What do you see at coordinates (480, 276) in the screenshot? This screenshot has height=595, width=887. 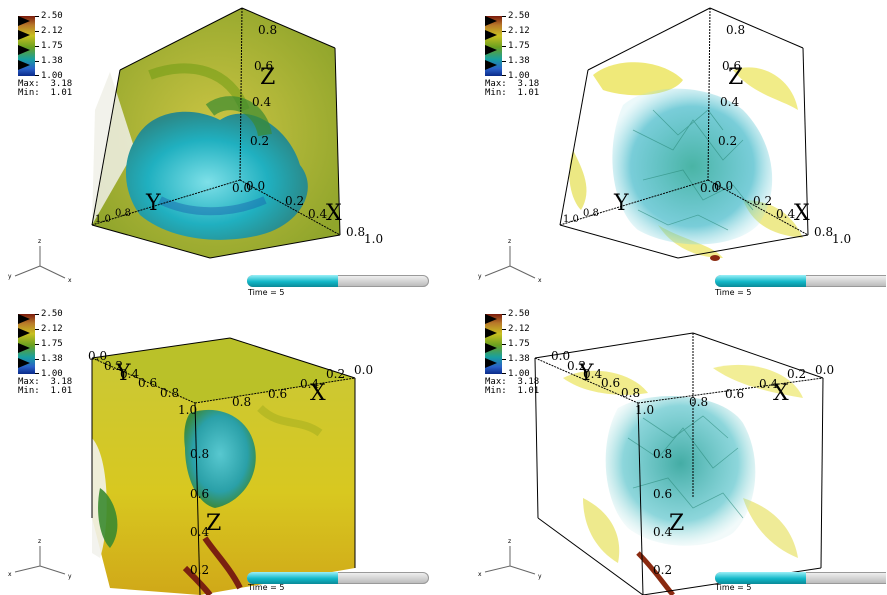 I see `triad-label-y: y` at bounding box center [480, 276].